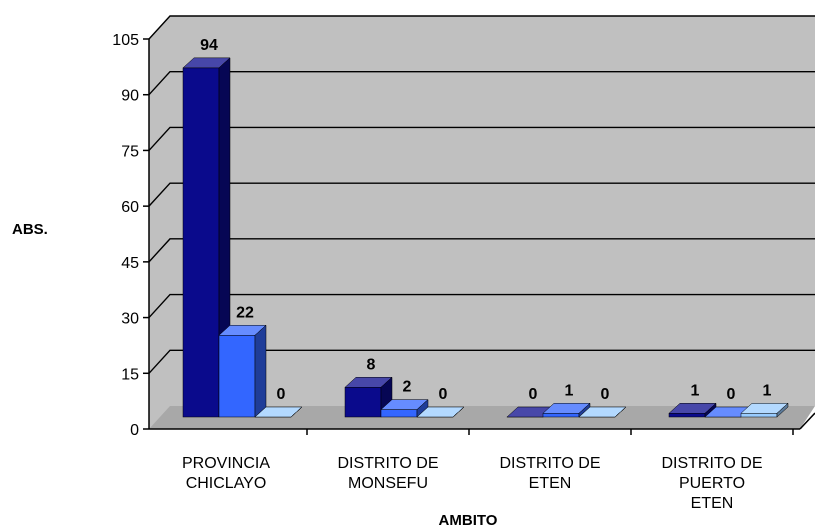 This screenshot has width=815, height=529. What do you see at coordinates (134, 430) in the screenshot?
I see `y-tick-label: 0` at bounding box center [134, 430].